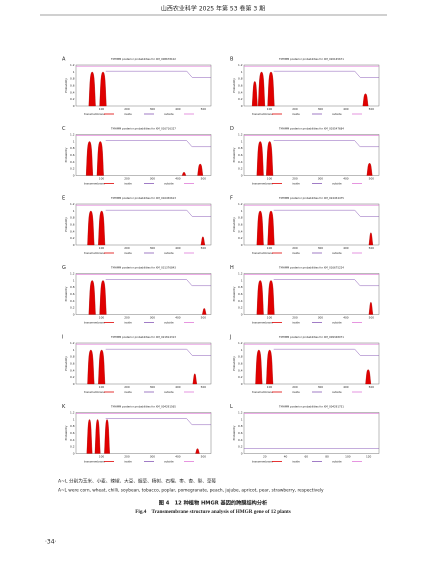 This screenshot has width=427, height=579. Describe the element at coordinates (137, 481) in the screenshot. I see `caption-note-cn: A~L 分别为玉米、小麦、辣椒、大豆、烟草、杨树、石榴、枣、杏、梨、草莓` at that location.